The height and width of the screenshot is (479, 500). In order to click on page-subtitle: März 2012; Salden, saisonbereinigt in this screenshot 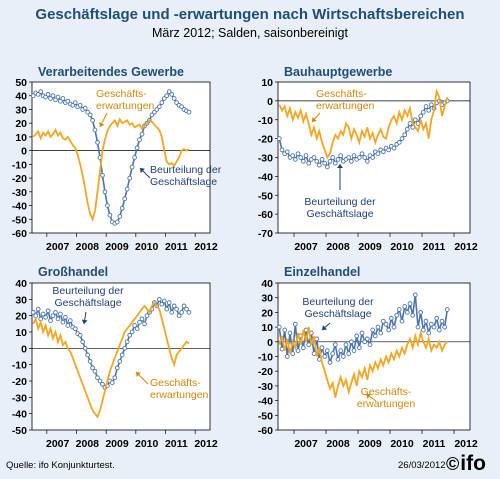, I will do `click(250, 33)`.